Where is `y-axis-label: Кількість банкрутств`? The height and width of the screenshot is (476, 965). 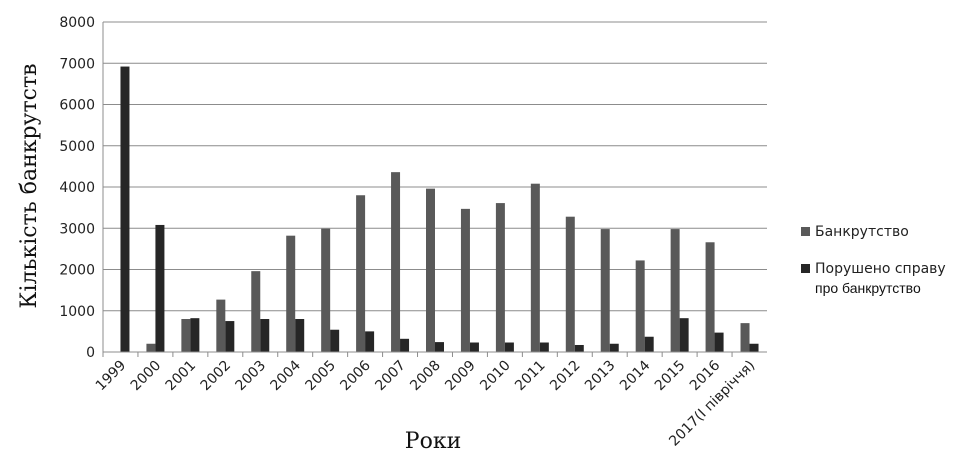
y-axis-label: Кількість банкрутств is located at coordinates (29, 185).